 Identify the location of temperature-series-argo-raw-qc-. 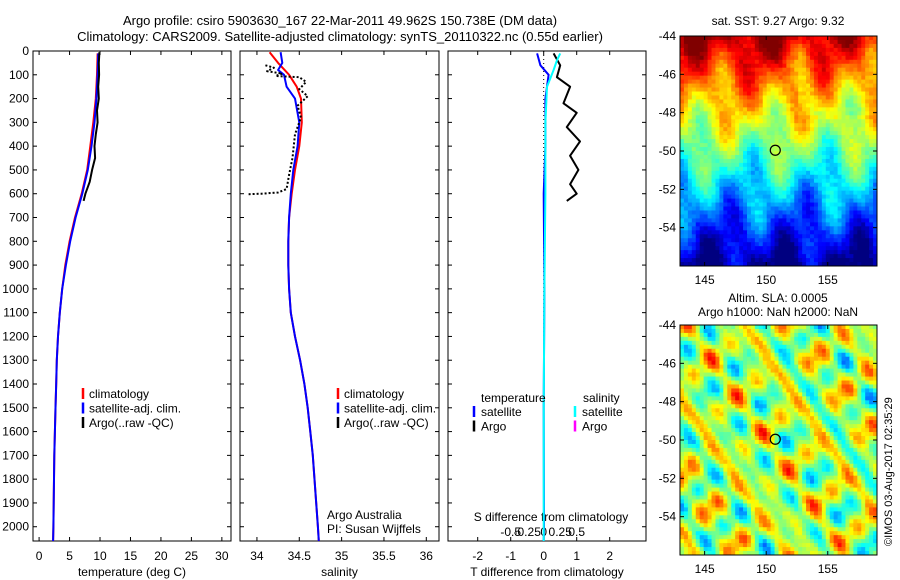
(91, 127).